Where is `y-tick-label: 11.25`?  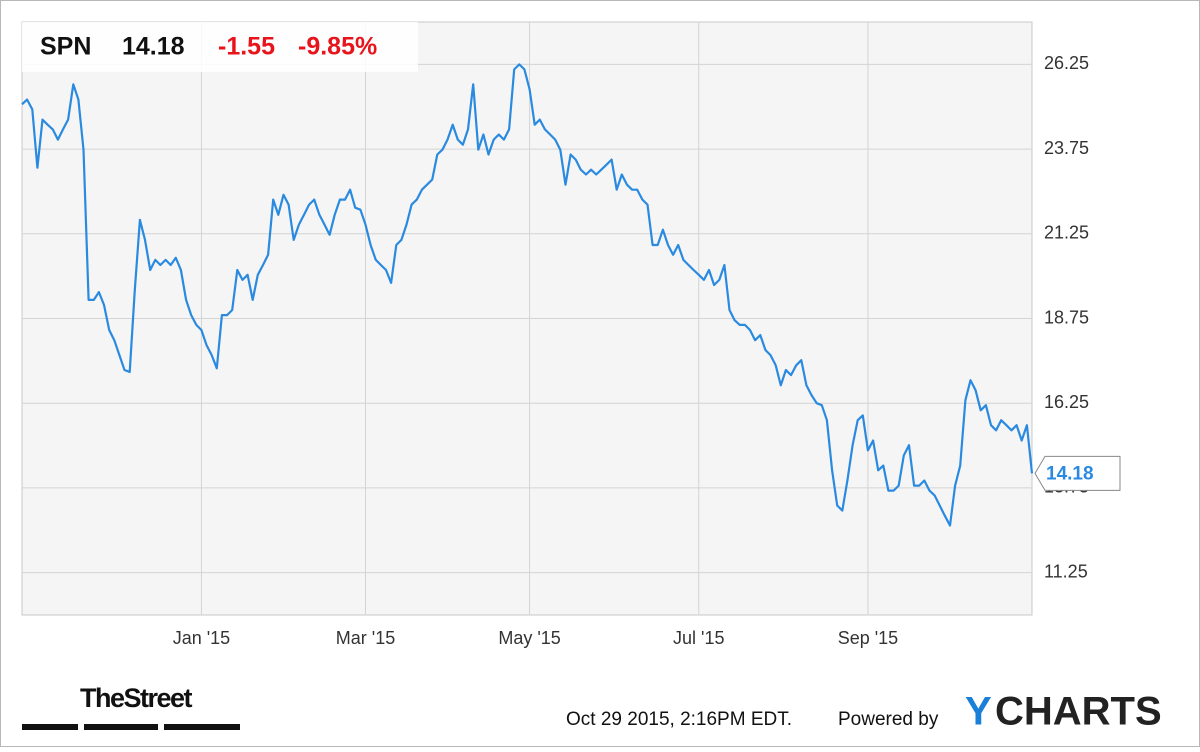
y-tick-label: 11.25 is located at coordinates (1066, 571).